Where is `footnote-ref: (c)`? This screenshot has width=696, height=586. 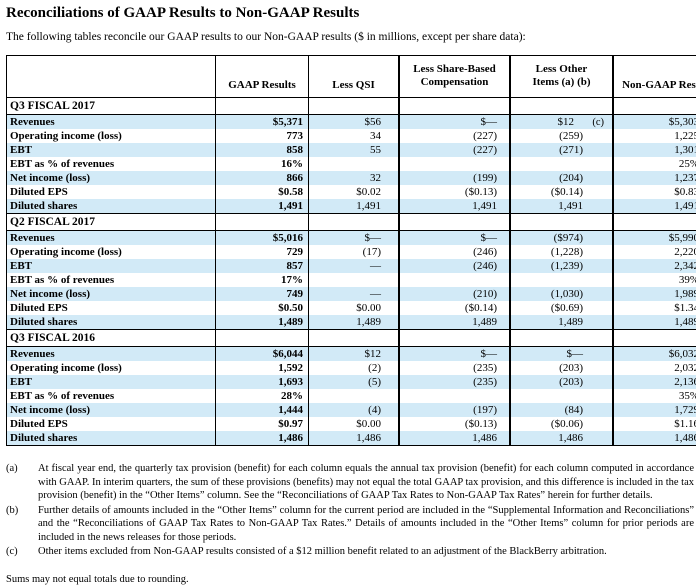
footnote-ref: (c) is located at coordinates (593, 122).